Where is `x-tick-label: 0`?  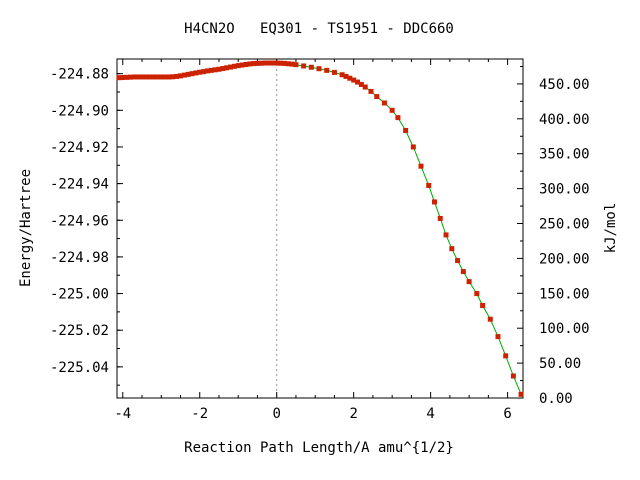
x-tick-label: 0 is located at coordinates (276, 414).